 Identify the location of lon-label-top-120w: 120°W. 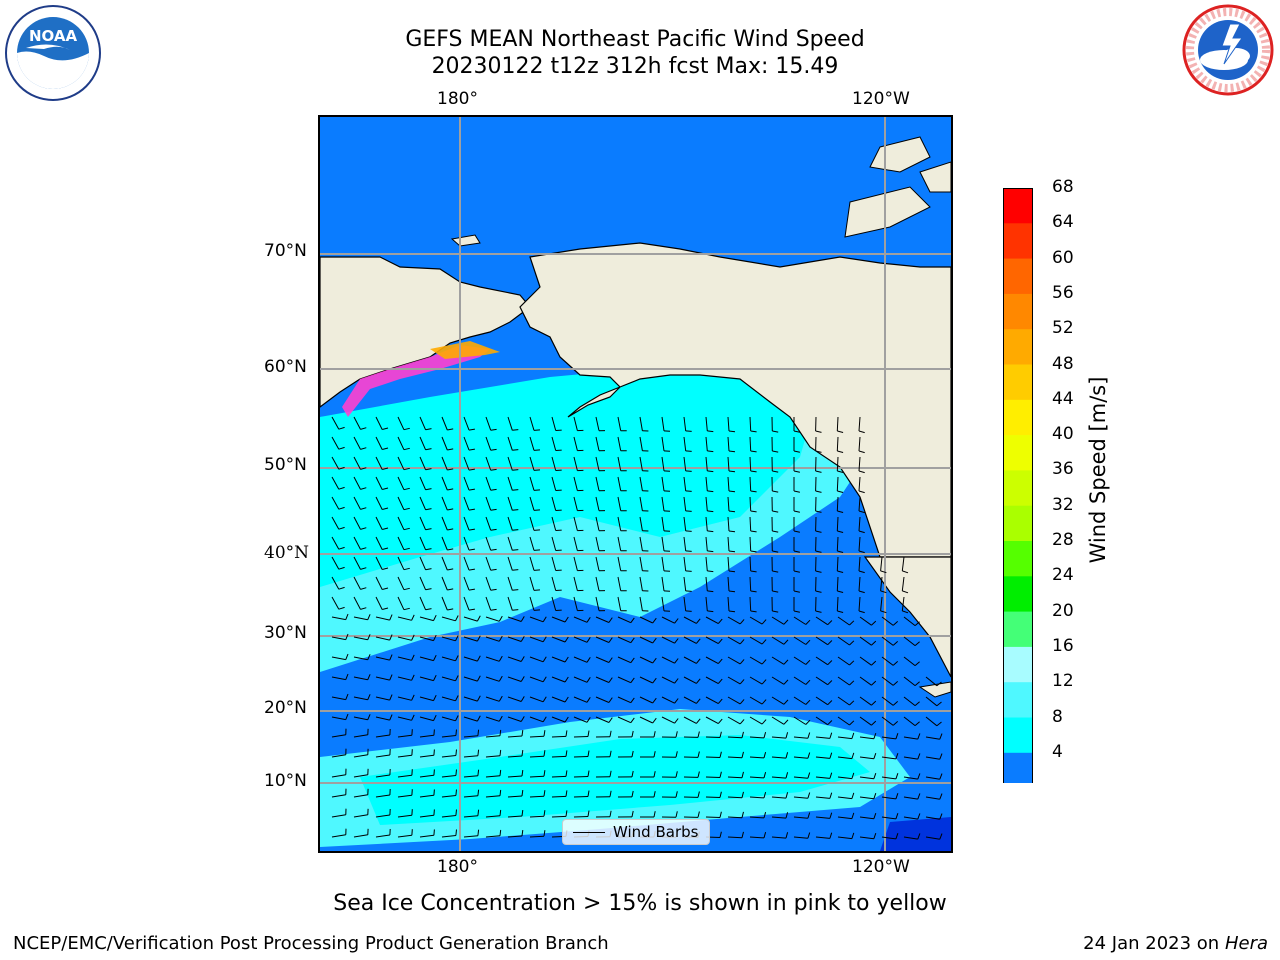
(881, 99).